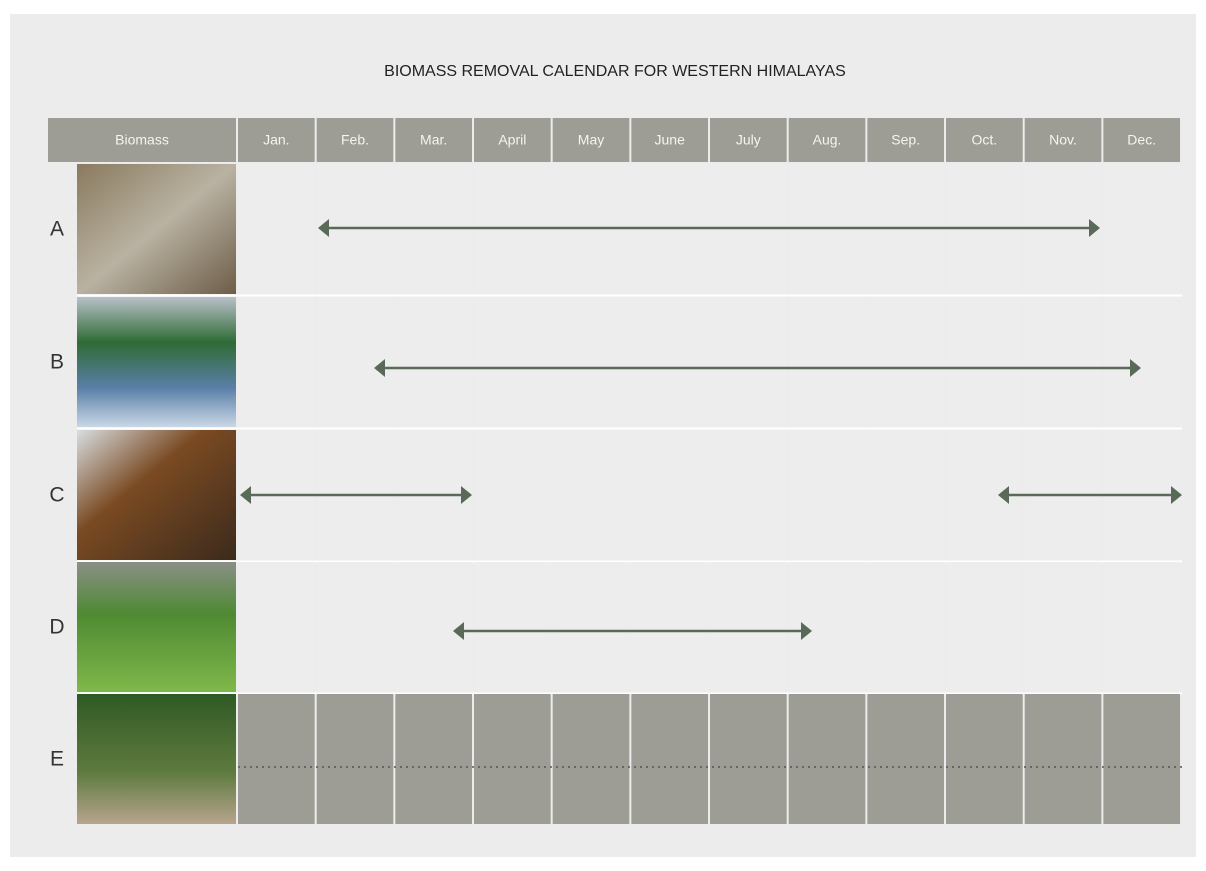 The width and height of the screenshot is (1206, 871). I want to click on row-label: C, so click(56, 495).